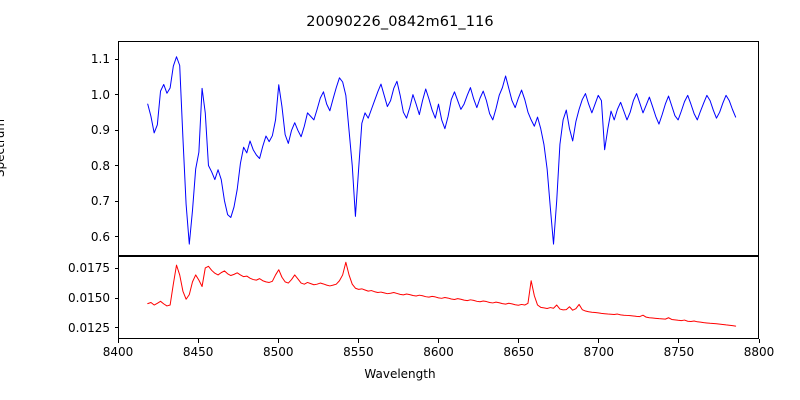  I want to click on x-tick-label: 8500, so click(278, 352).